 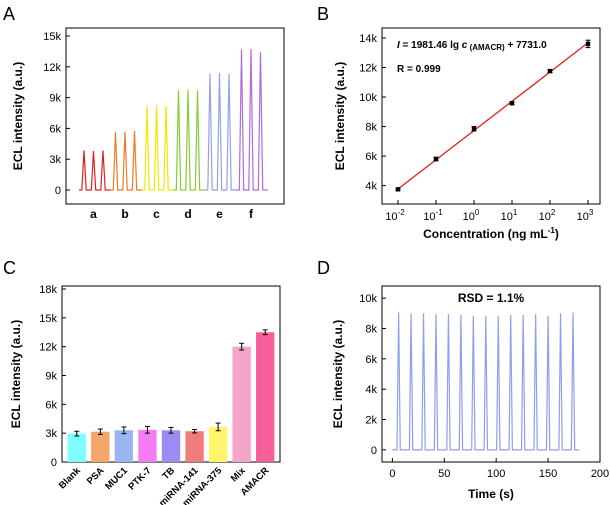 What do you see at coordinates (221, 131) in the screenshot?
I see `panel-a-trace-e` at bounding box center [221, 131].